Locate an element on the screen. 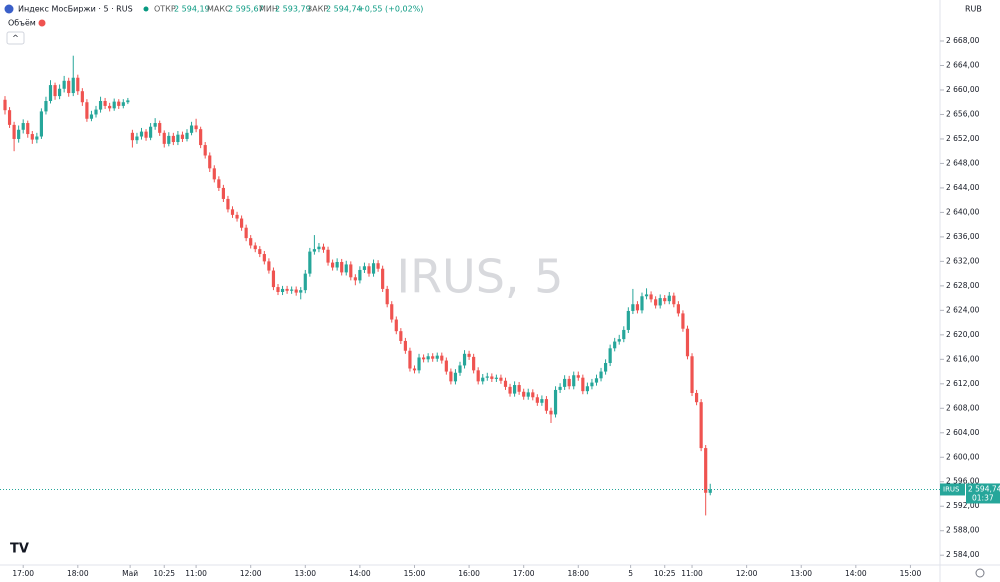 The width and height of the screenshot is (1000, 582). y-tick-label: 2 592,00 is located at coordinates (963, 505).